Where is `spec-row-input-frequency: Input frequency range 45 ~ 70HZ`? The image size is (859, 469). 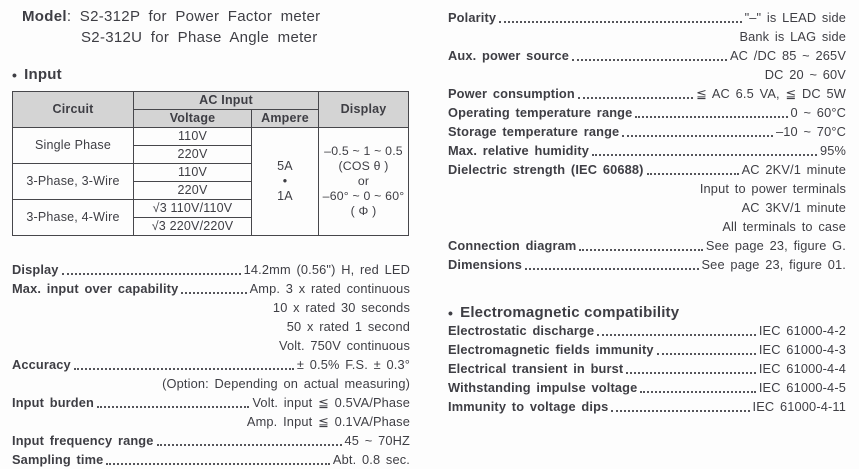 spec-row-input-frequency: Input frequency range 45 ~ 70HZ is located at coordinates (211, 440).